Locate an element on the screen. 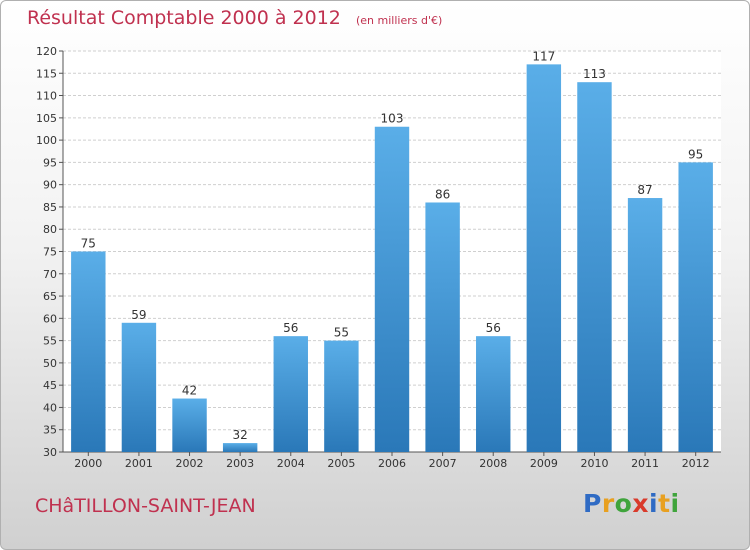 The height and width of the screenshot is (550, 750). x-tick-label: 2005 is located at coordinates (341, 463).